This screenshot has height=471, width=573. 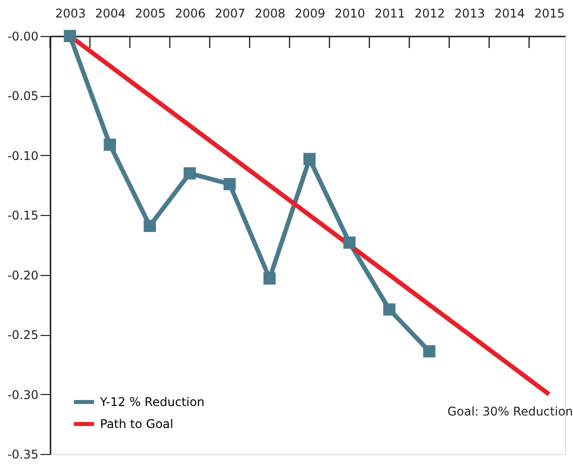 I want to click on legend-label: Path to Goal, so click(x=137, y=424).